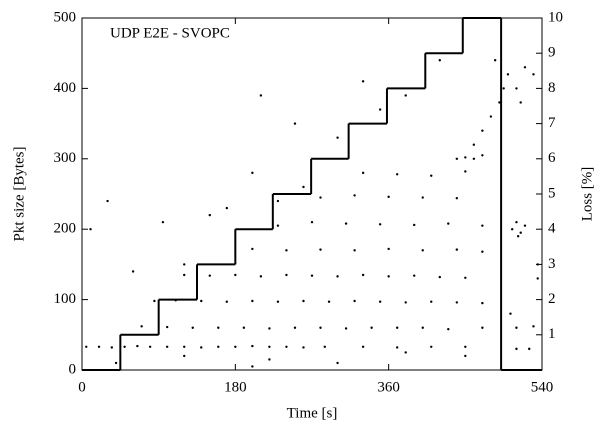  I want to click on y-tick-label: 500, so click(65, 17).